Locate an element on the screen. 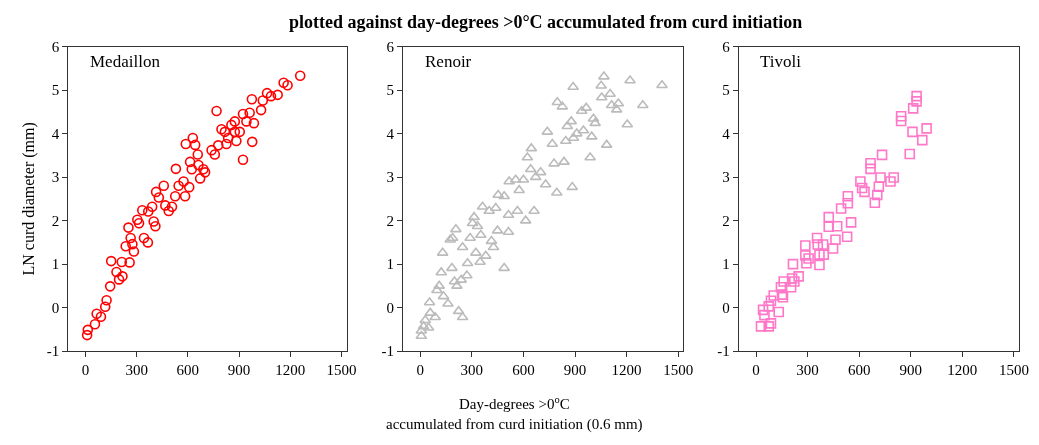 This screenshot has width=1039, height=445. text: Tivoli is located at coordinates (781, 61).